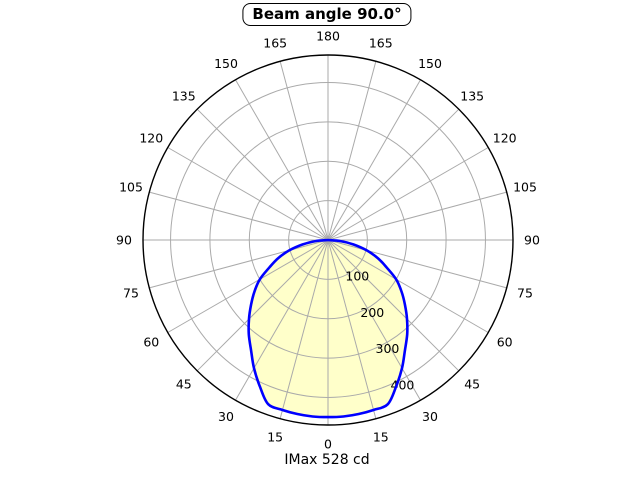  I want to click on imax-caption: IMax 528 cd, so click(327, 460).